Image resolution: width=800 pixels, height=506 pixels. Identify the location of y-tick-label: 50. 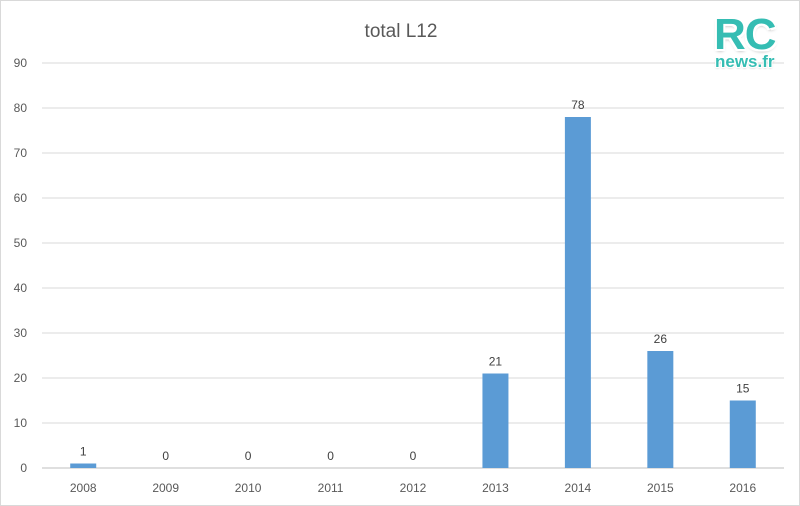
(21, 243).